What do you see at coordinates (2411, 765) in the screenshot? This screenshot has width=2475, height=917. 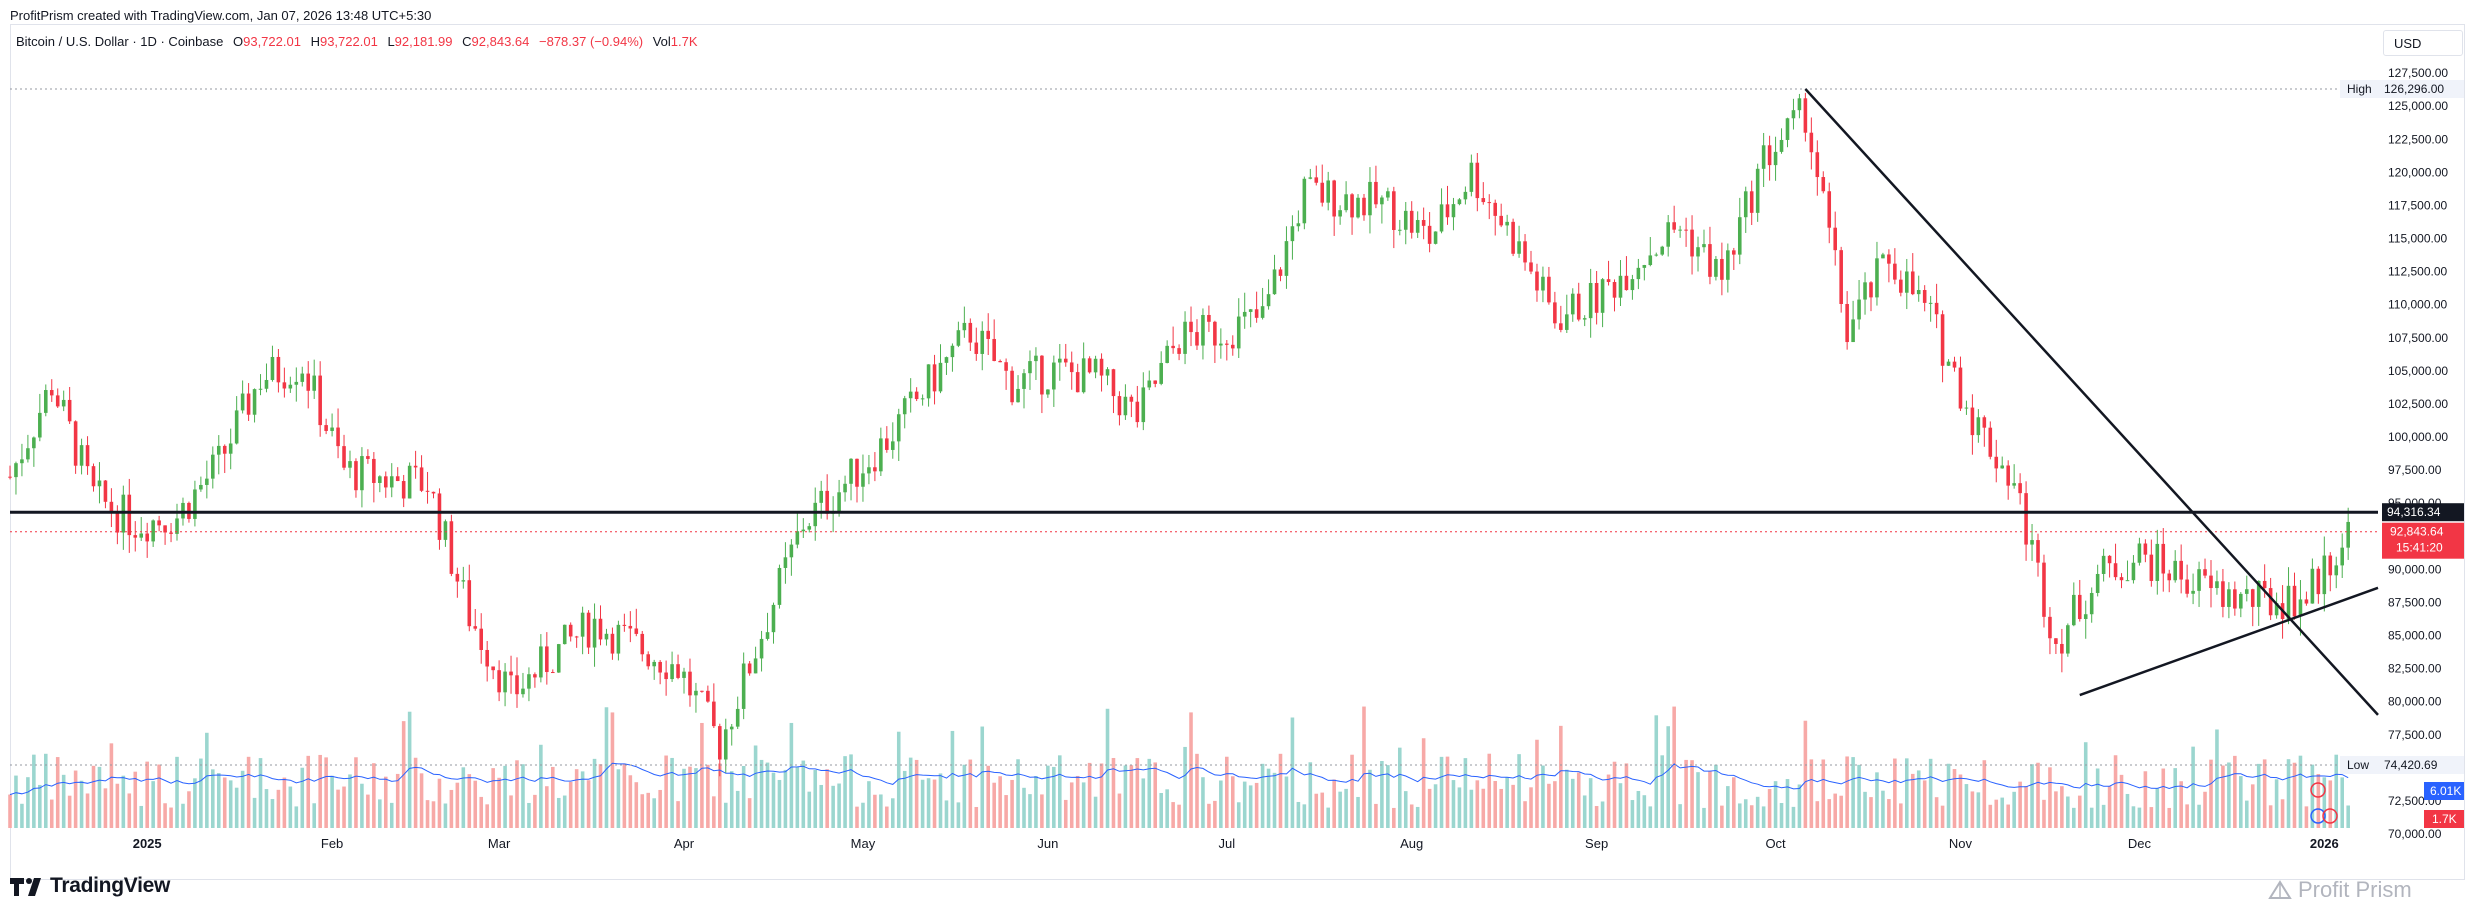 I see `low-value-label: 74,420.69` at bounding box center [2411, 765].